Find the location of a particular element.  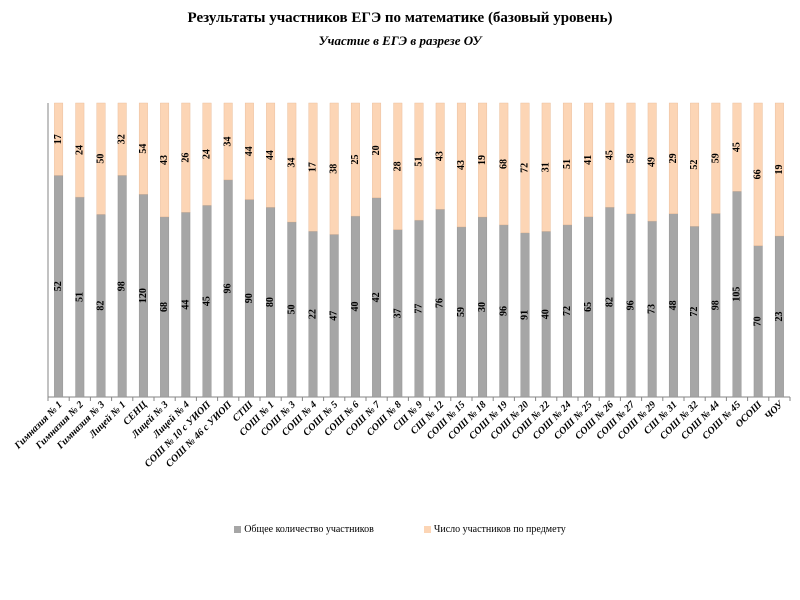

data-label-total: 50 is located at coordinates (291, 310).